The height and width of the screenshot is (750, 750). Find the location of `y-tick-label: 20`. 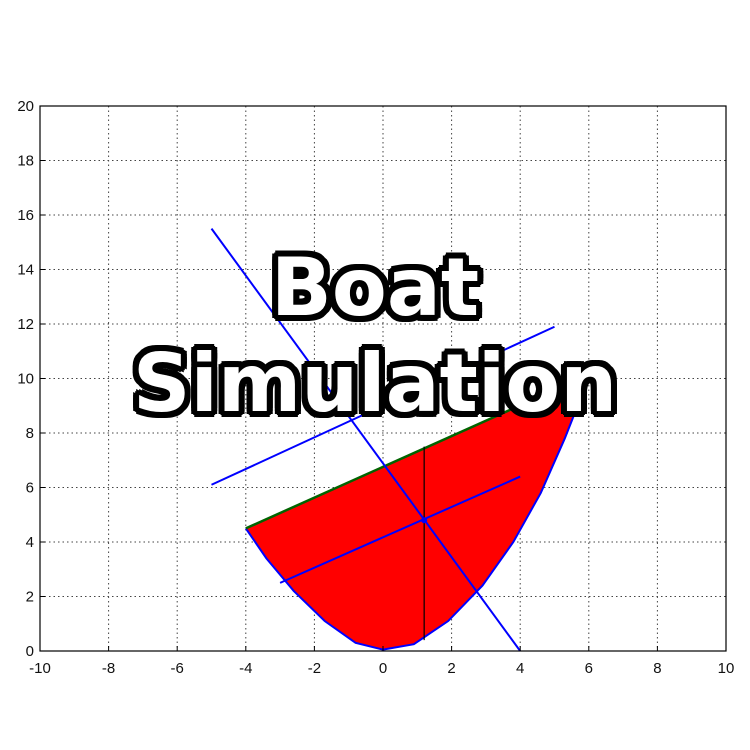

y-tick-label: 20 is located at coordinates (25, 106).